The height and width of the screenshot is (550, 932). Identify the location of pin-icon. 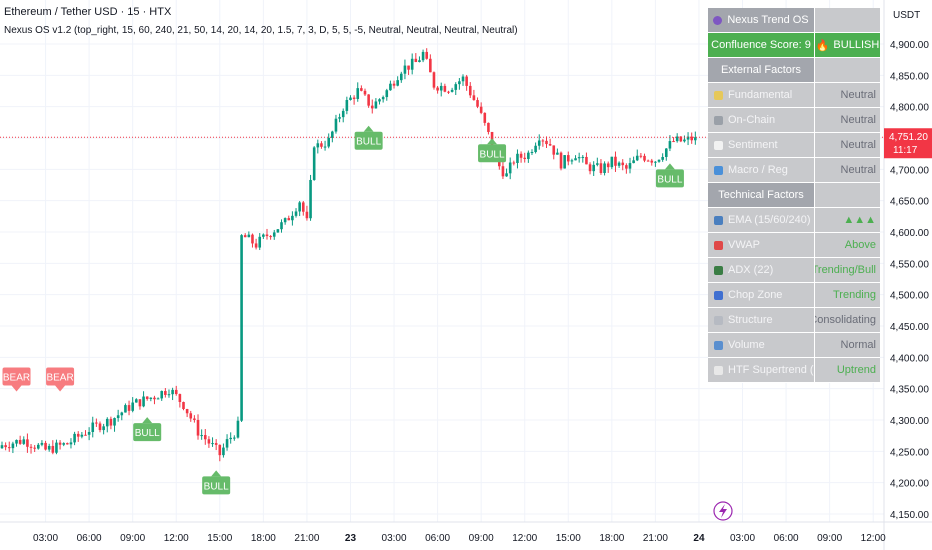
(718, 245).